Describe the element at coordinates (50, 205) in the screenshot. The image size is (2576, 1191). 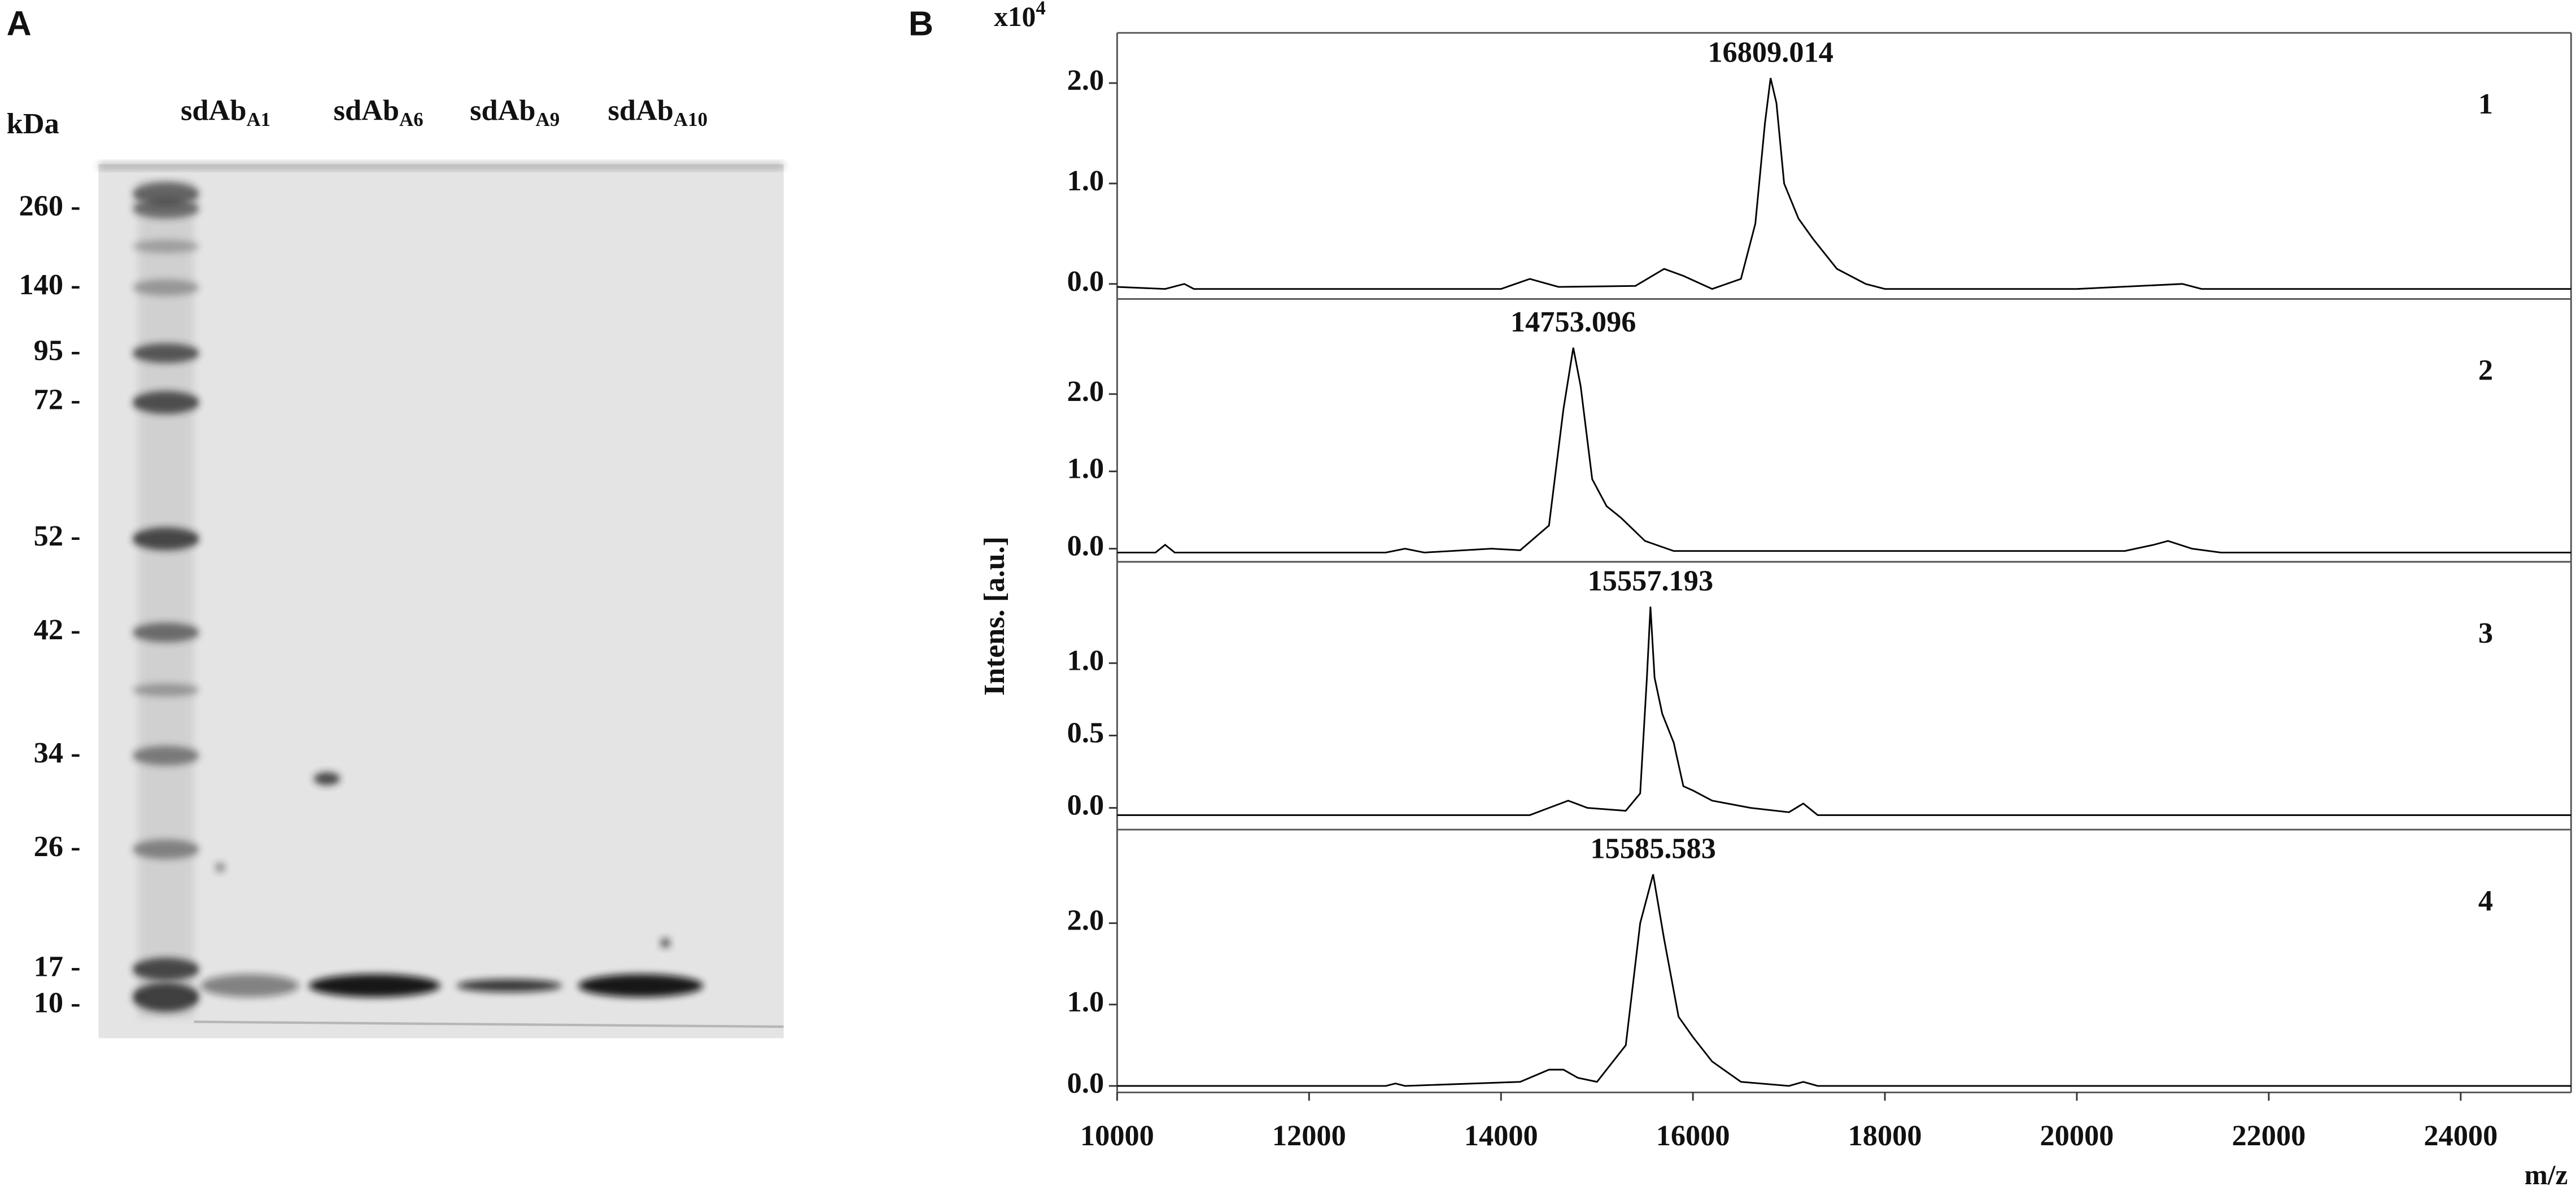
I see `marker-label: 260 -` at that location.